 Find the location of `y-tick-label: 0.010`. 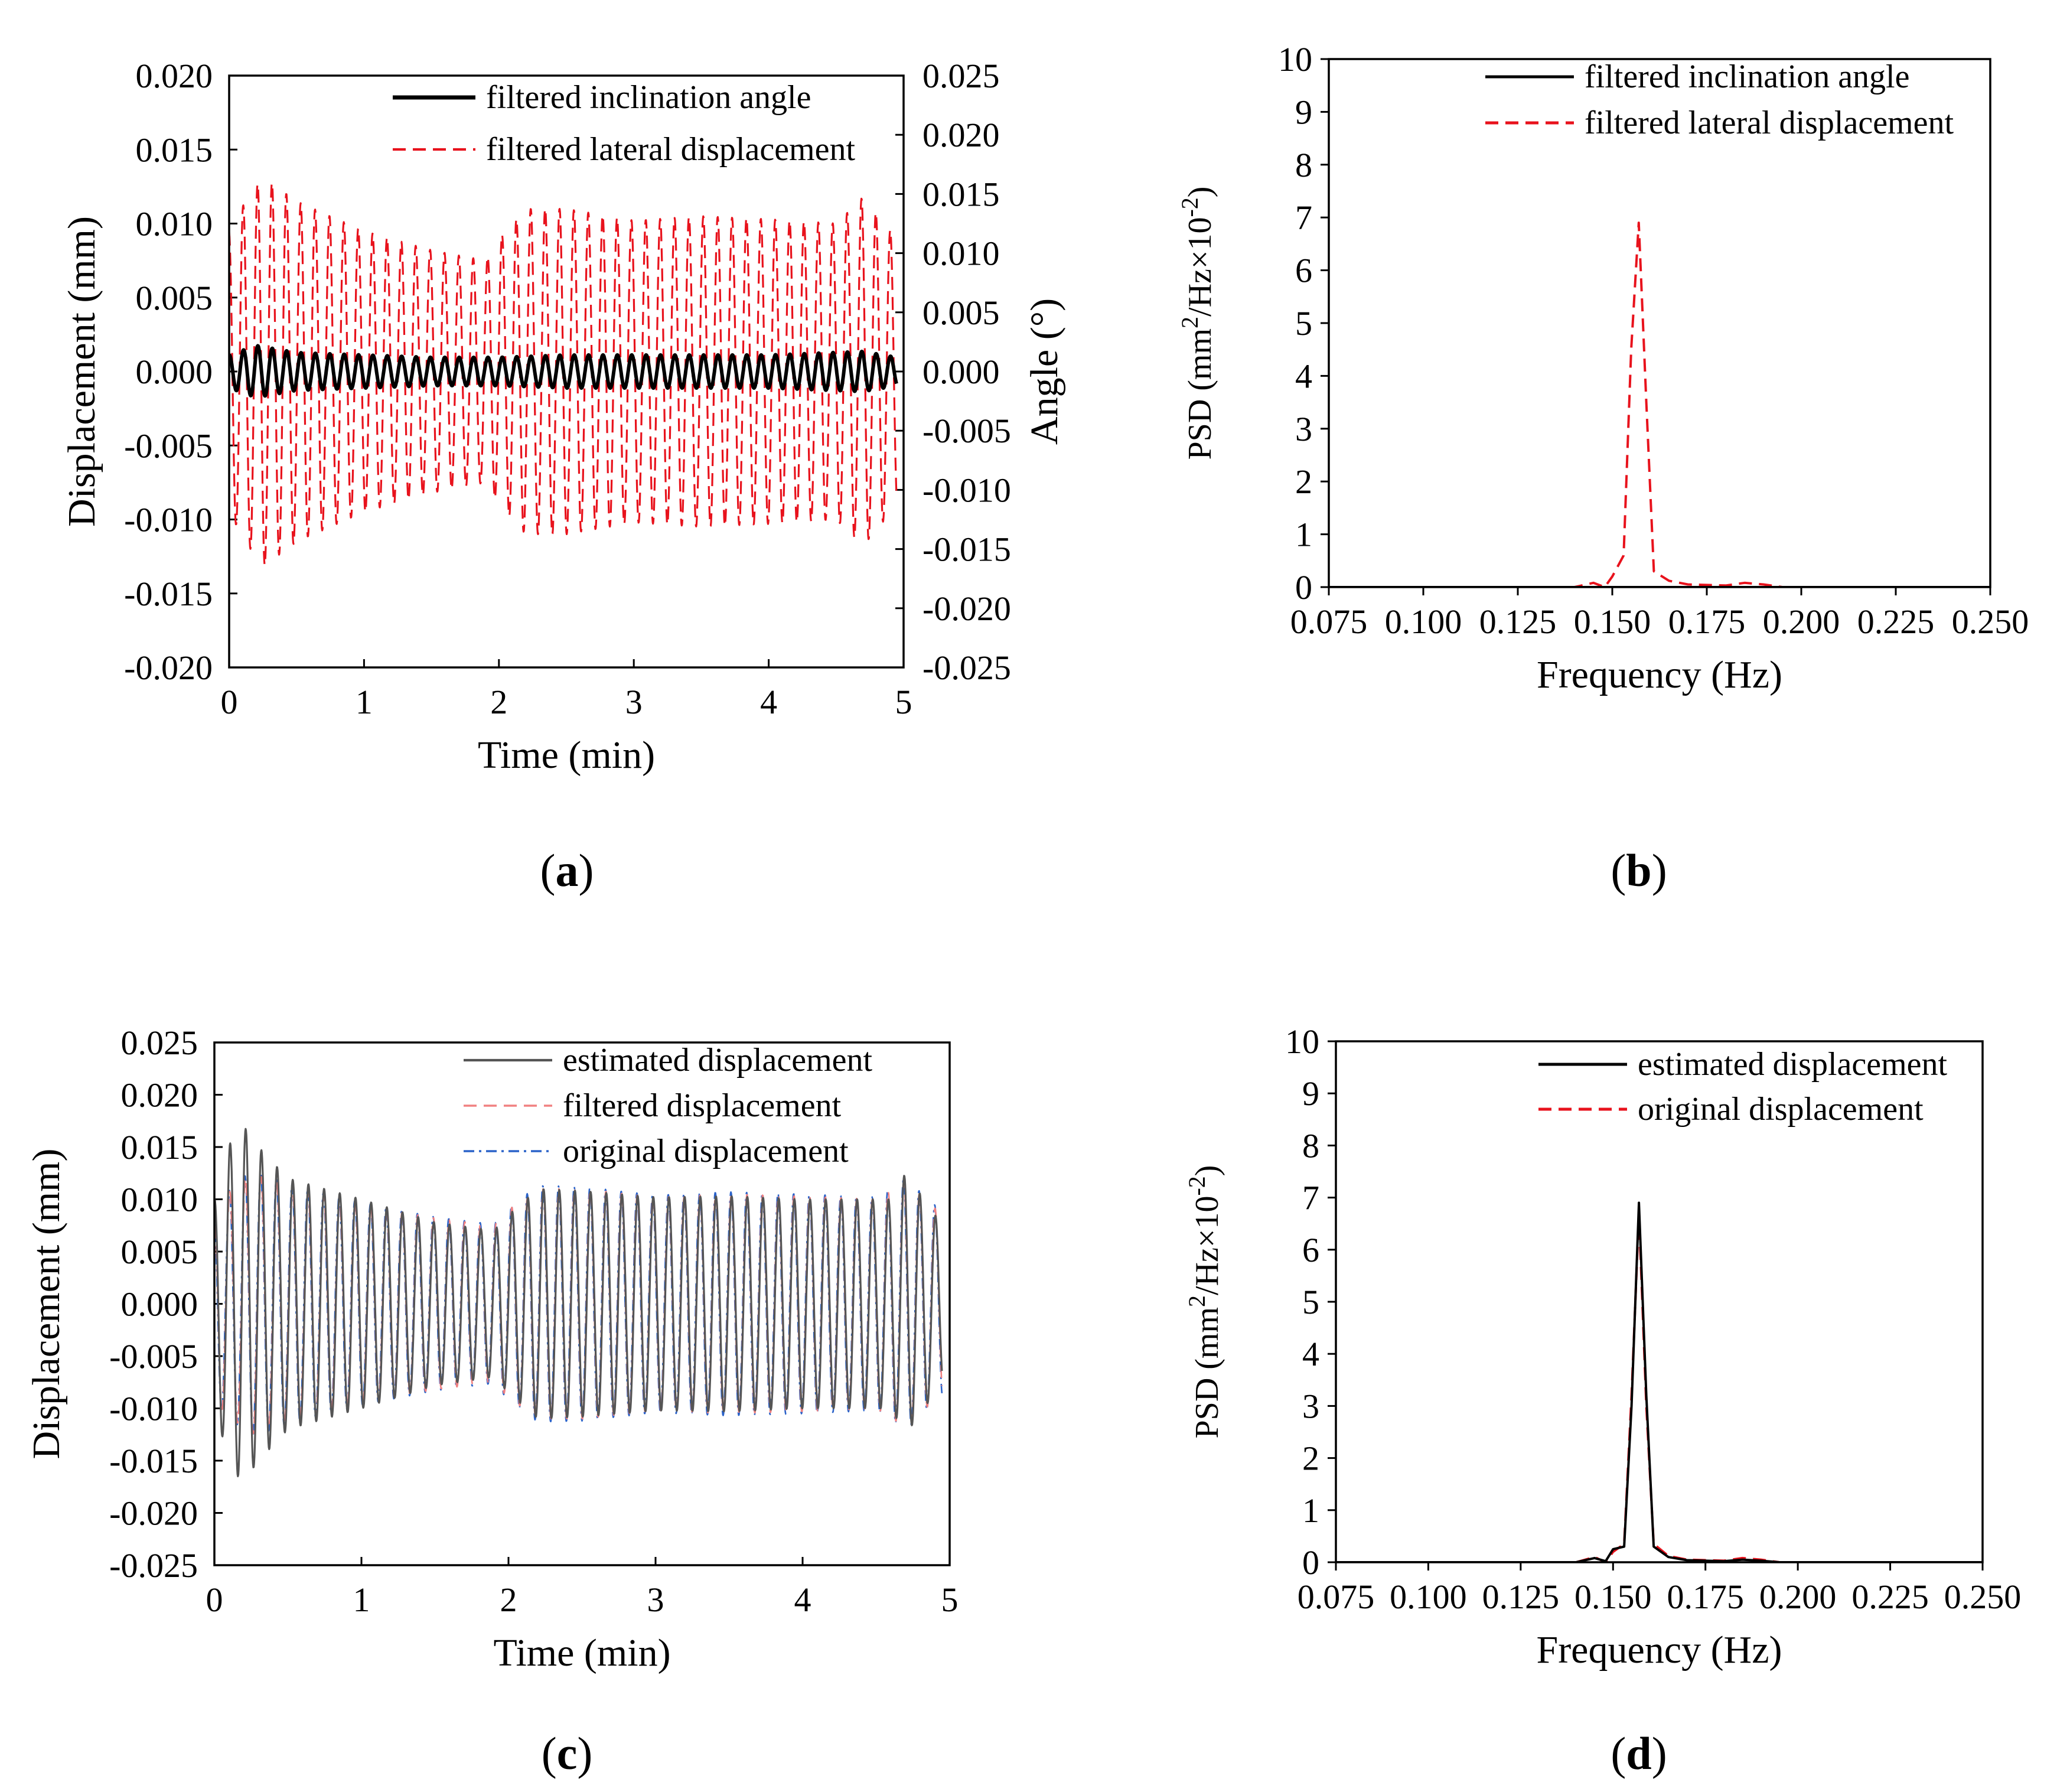

y-tick-label: 0.010 is located at coordinates (174, 224).